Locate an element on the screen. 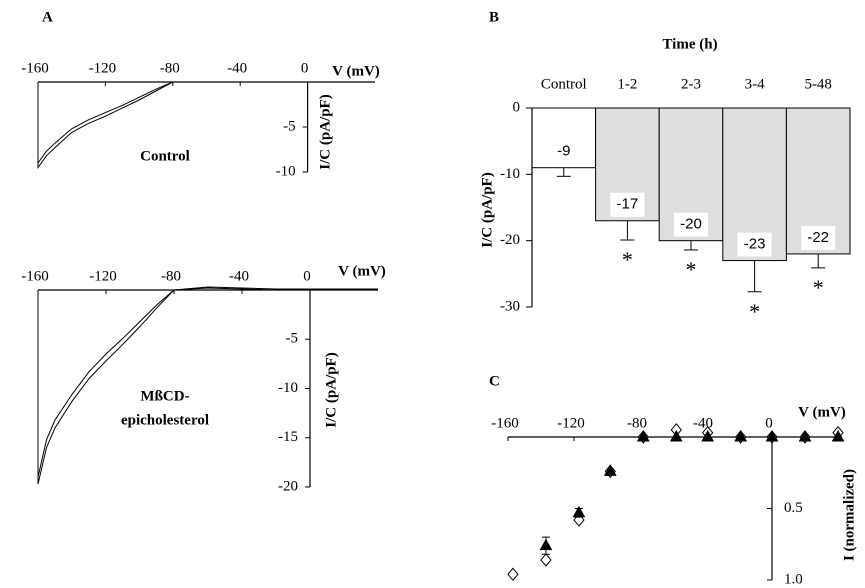 This screenshot has width=865, height=588. value-label: -23 is located at coordinates (755, 244).